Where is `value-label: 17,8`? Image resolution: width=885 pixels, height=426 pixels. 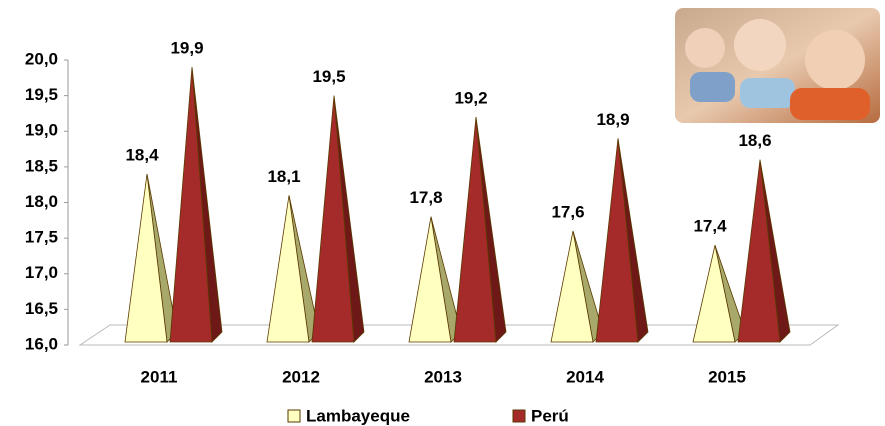 value-label: 17,8 is located at coordinates (425, 197).